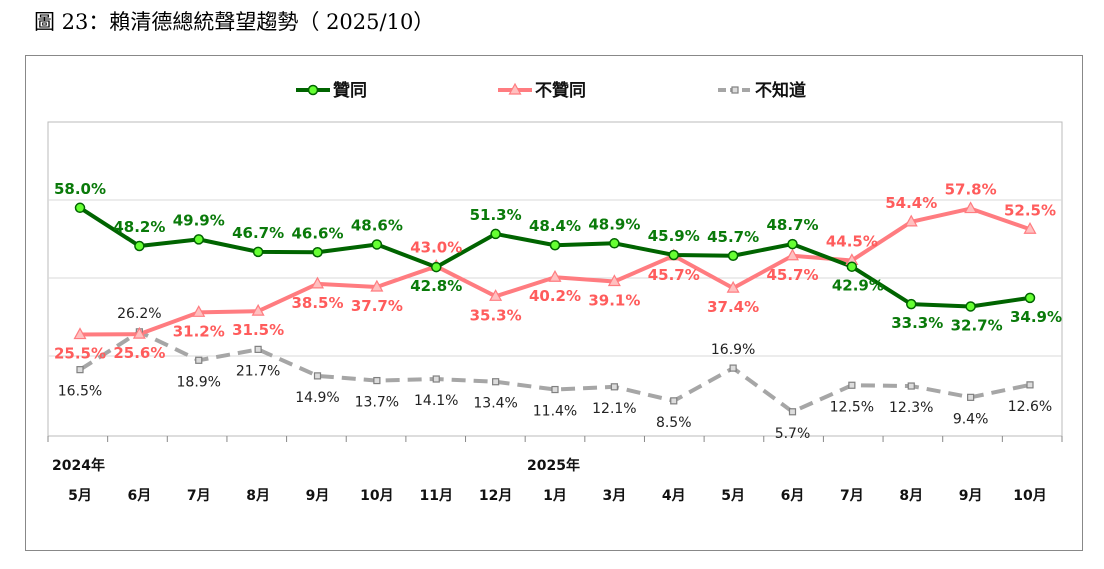  What do you see at coordinates (377, 306) in the screenshot?
I see `data-label: 37.7%` at bounding box center [377, 306].